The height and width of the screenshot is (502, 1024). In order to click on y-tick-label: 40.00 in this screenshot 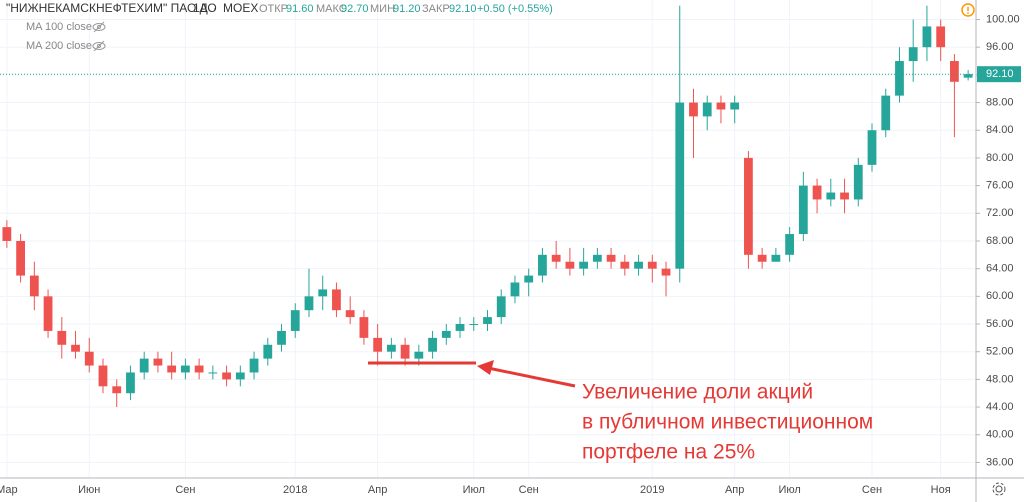, I will do `click(1000, 435)`.